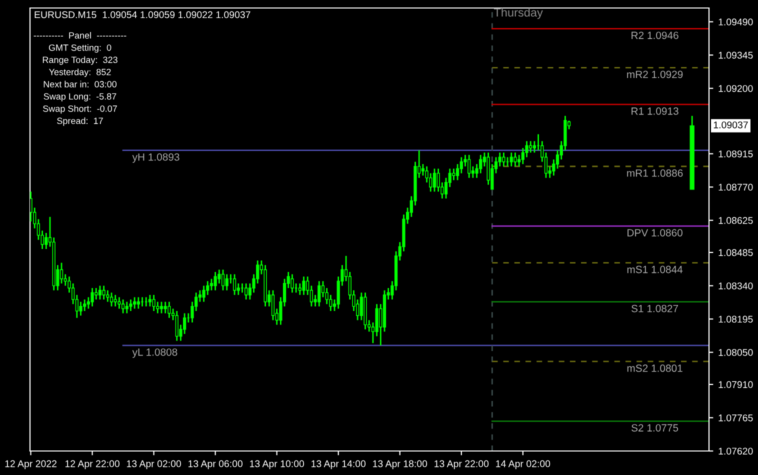 The height and width of the screenshot is (475, 758). I want to click on annotation: Yesterday: 852, so click(79, 73).